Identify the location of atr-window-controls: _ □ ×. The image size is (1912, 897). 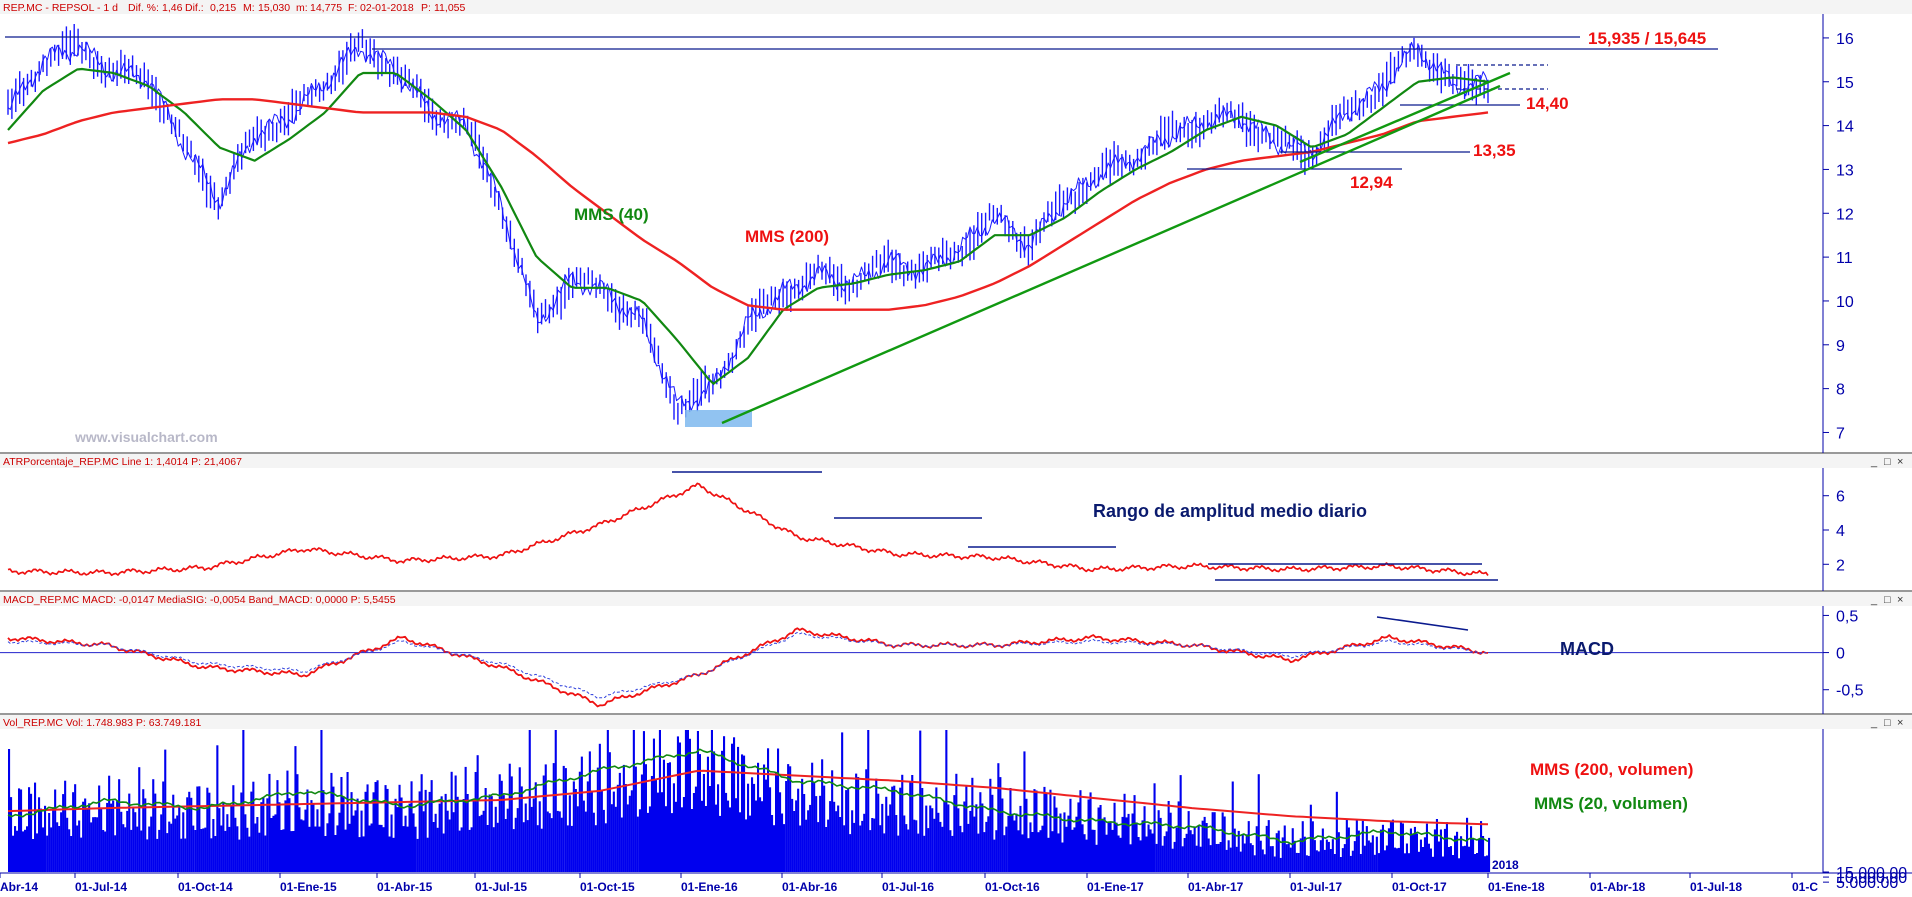
(1886, 462).